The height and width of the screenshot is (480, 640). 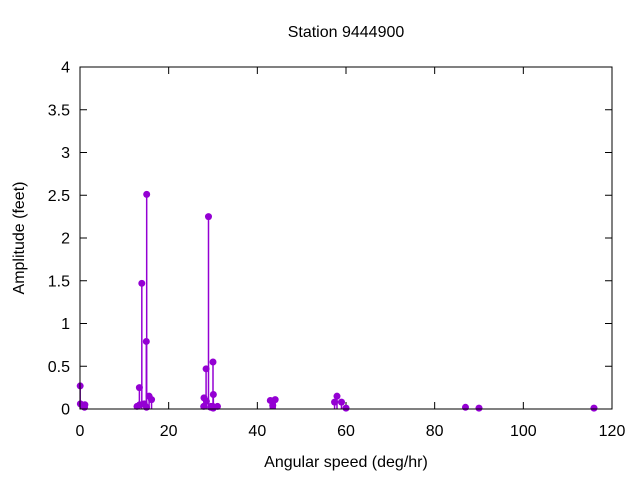 What do you see at coordinates (59, 196) in the screenshot?
I see `y-tick-label: 2.5` at bounding box center [59, 196].